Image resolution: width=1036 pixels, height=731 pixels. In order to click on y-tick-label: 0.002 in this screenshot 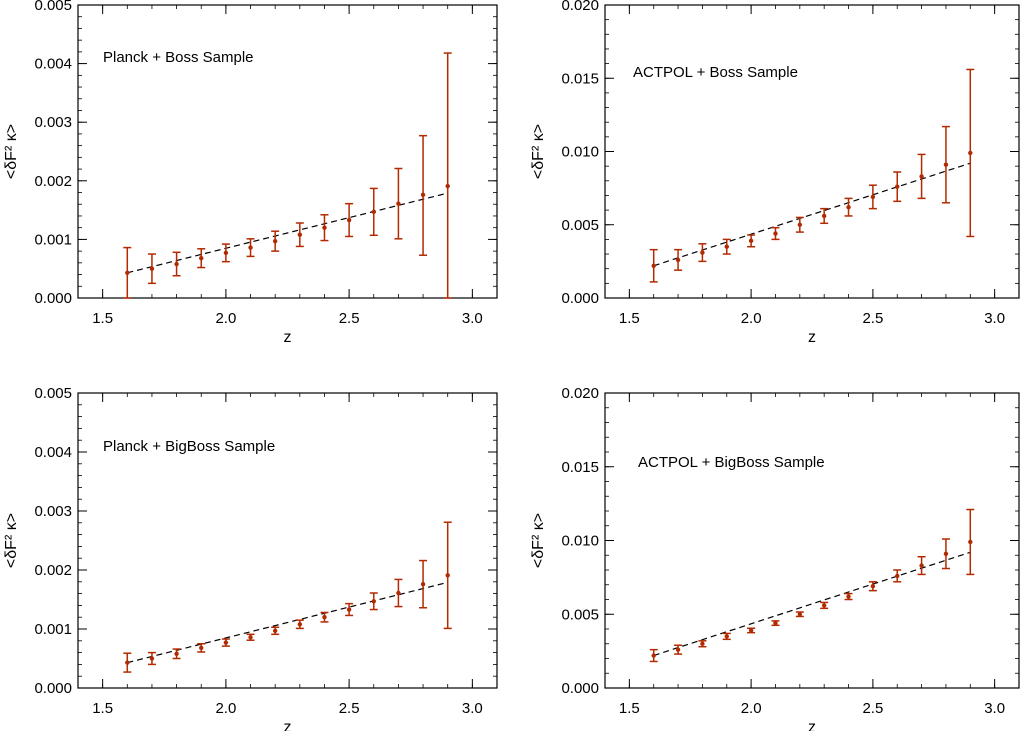, I will do `click(53, 181)`.